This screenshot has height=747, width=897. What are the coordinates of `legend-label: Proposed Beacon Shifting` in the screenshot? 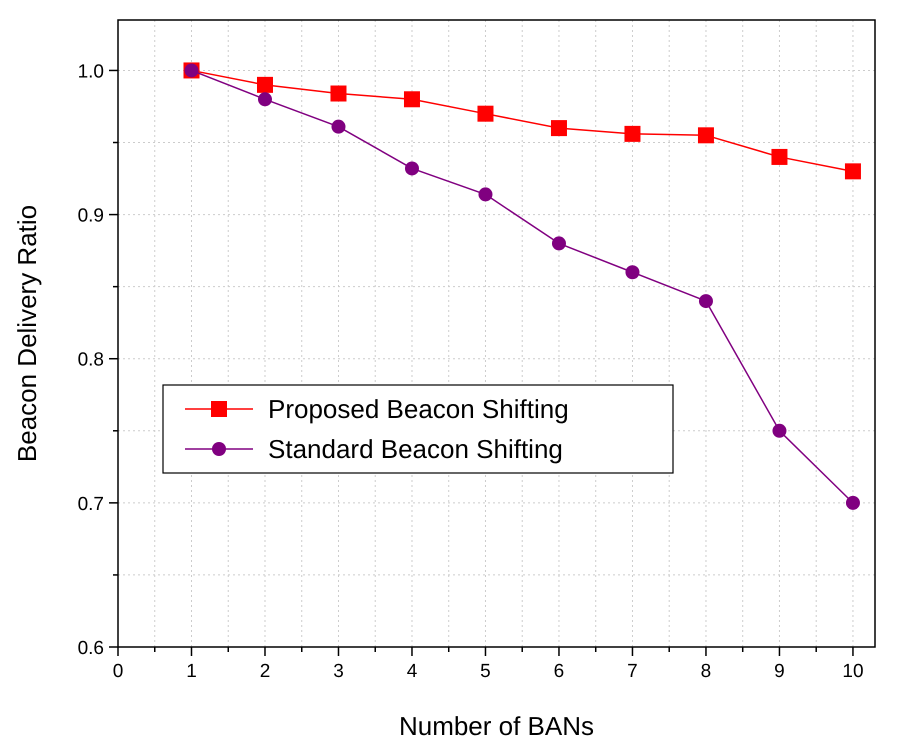 It's located at (418, 409).